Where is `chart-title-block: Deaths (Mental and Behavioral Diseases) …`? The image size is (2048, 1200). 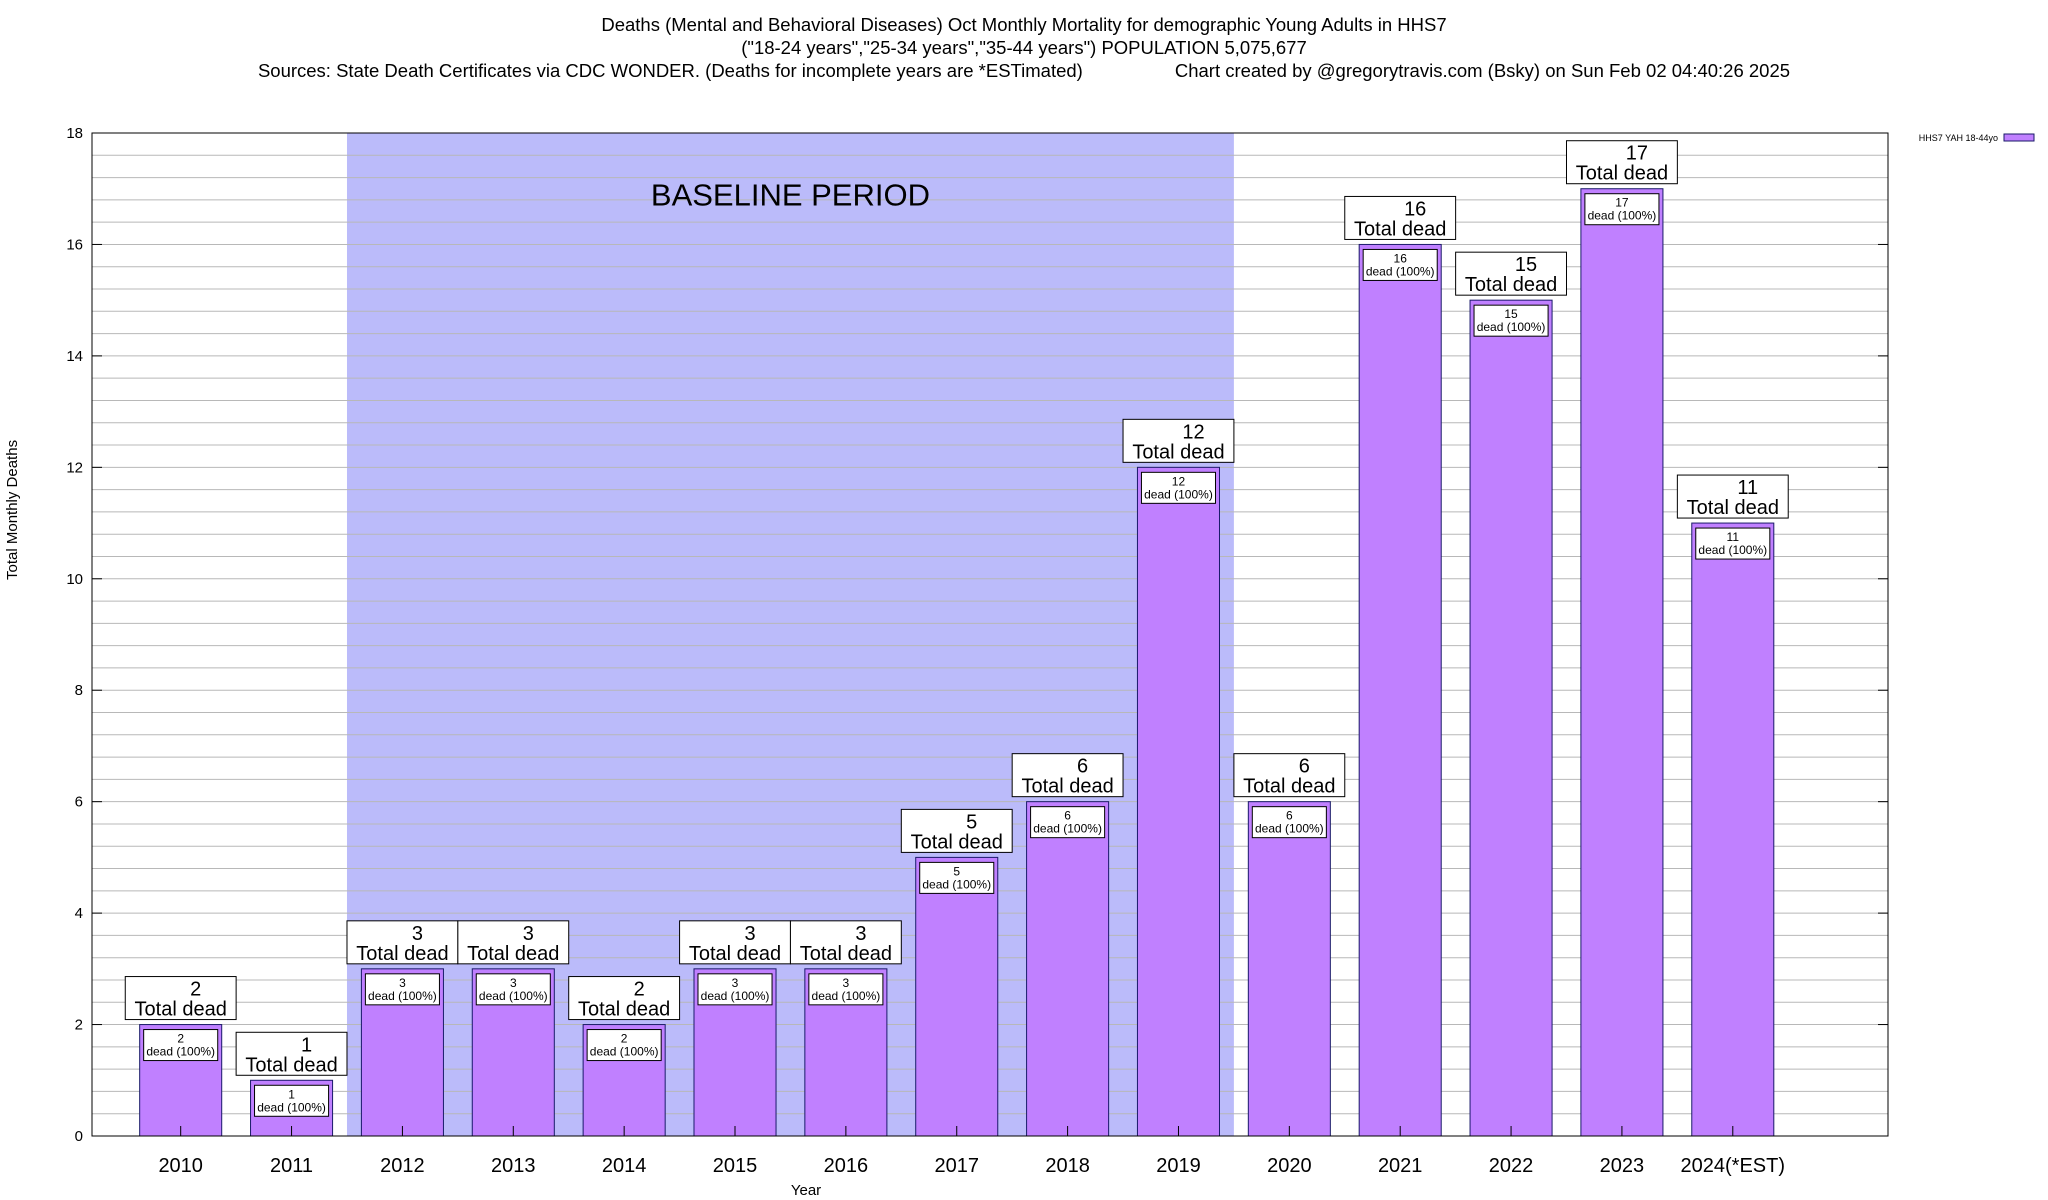
chart-title-block: Deaths (Mental and Behavioral Diseases) … is located at coordinates (1024, 47).